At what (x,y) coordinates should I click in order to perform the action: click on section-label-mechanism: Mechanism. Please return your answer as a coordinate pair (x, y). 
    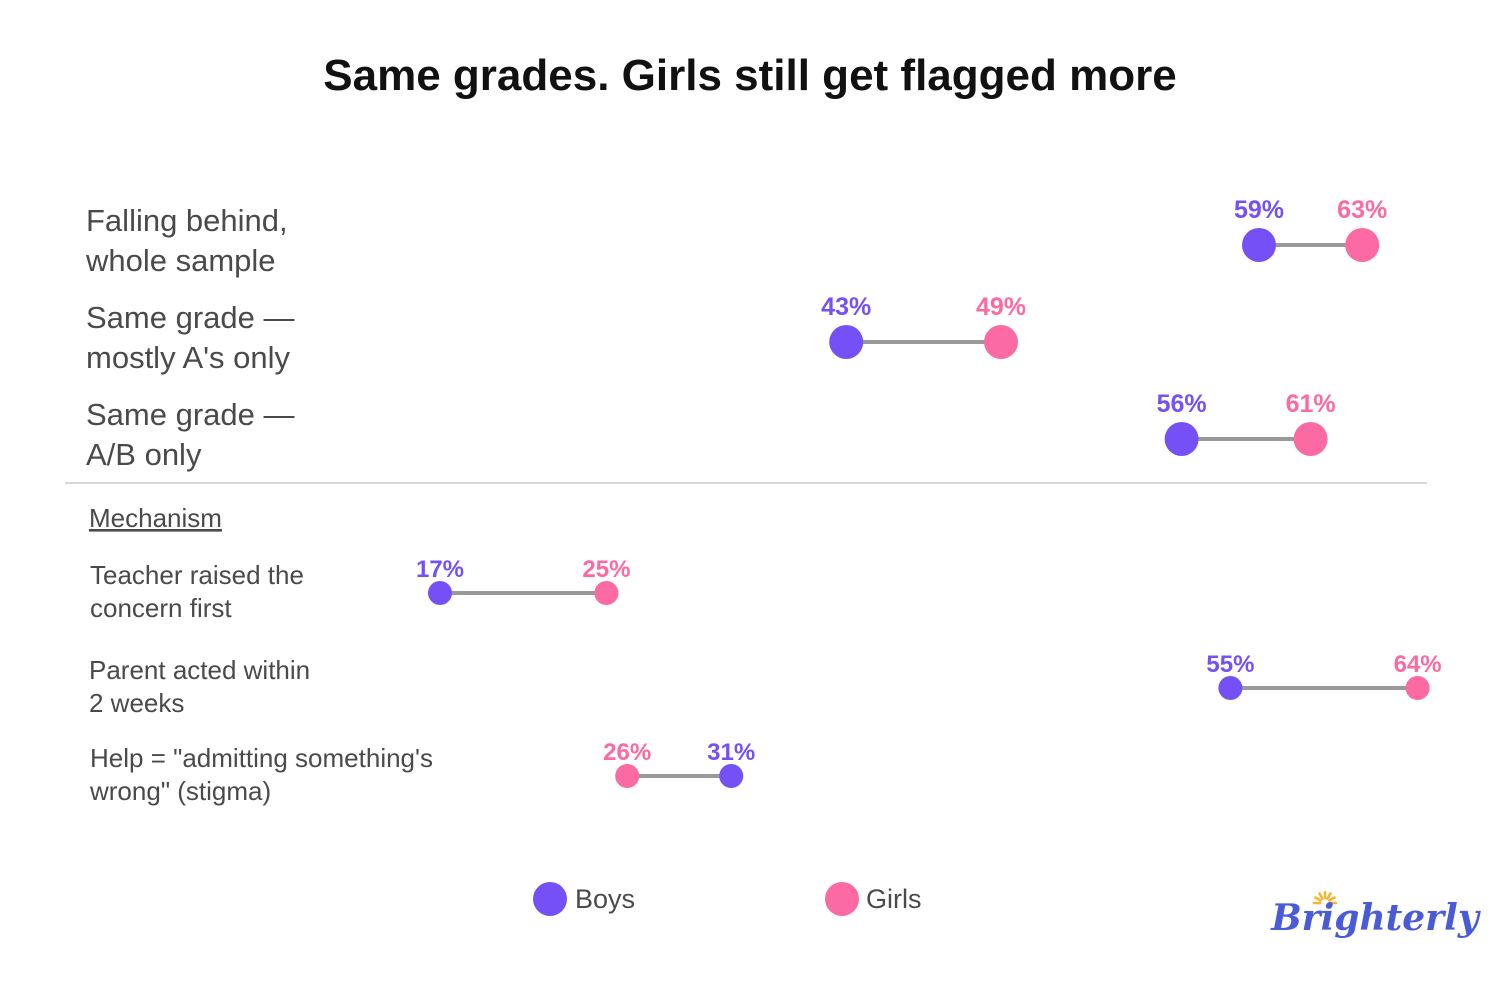
    Looking at the image, I should click on (155, 518).